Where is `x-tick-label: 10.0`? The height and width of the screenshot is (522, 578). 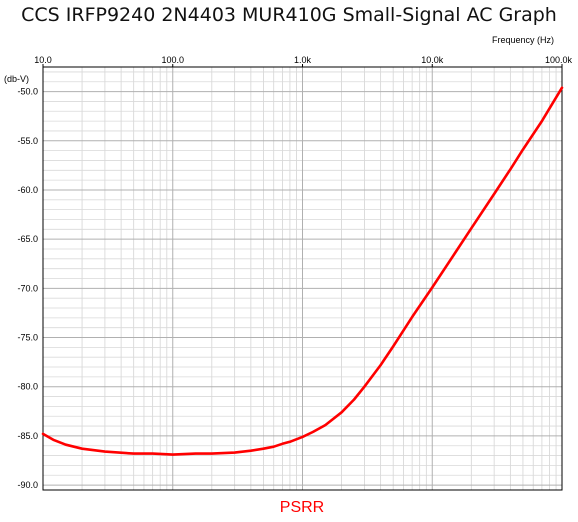 x-tick-label: 10.0 is located at coordinates (43, 60).